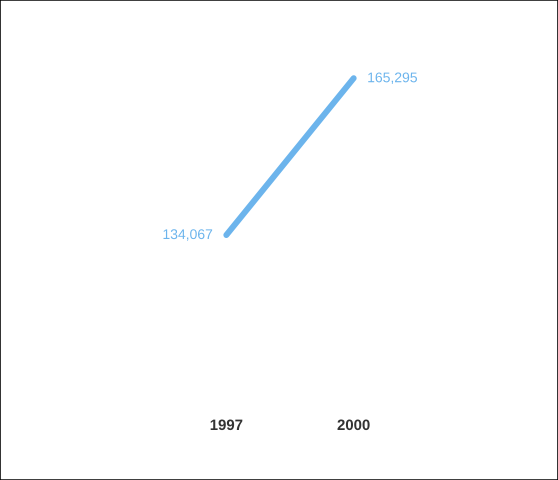 The height and width of the screenshot is (480, 558). I want to click on x-tick-label: 1997, so click(226, 425).